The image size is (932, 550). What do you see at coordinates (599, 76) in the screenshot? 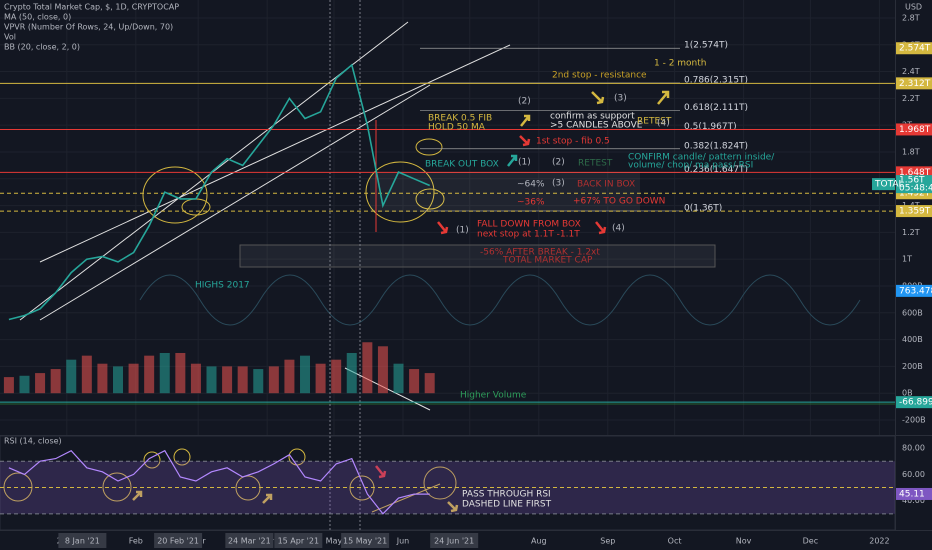
I see `annotation: 2nd stop - resistance` at bounding box center [599, 76].